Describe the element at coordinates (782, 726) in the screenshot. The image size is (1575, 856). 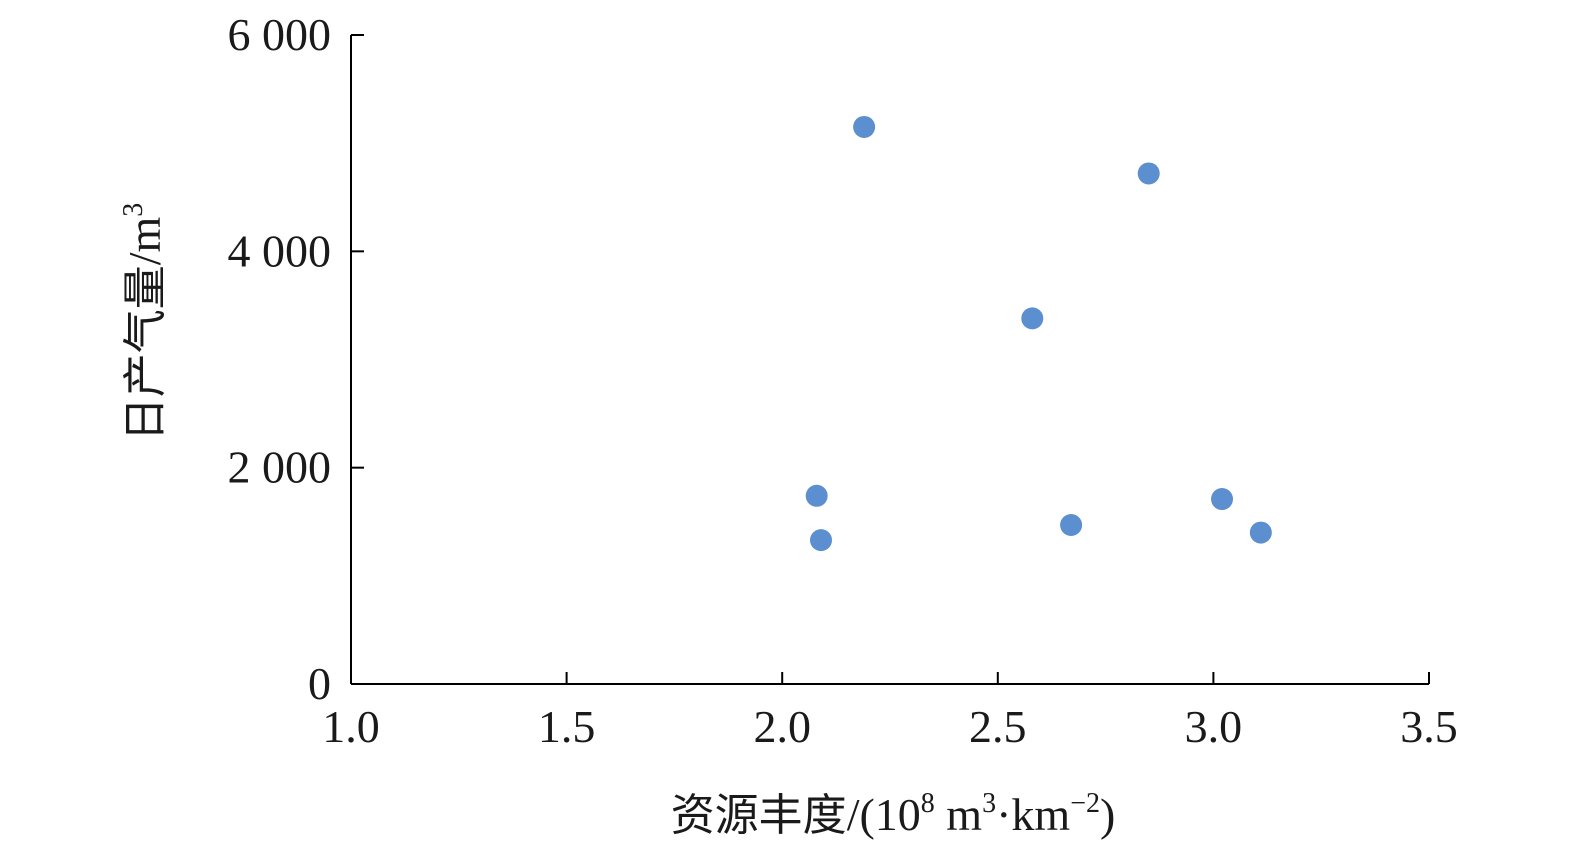
I see `x-tick-label: 2.0` at that location.